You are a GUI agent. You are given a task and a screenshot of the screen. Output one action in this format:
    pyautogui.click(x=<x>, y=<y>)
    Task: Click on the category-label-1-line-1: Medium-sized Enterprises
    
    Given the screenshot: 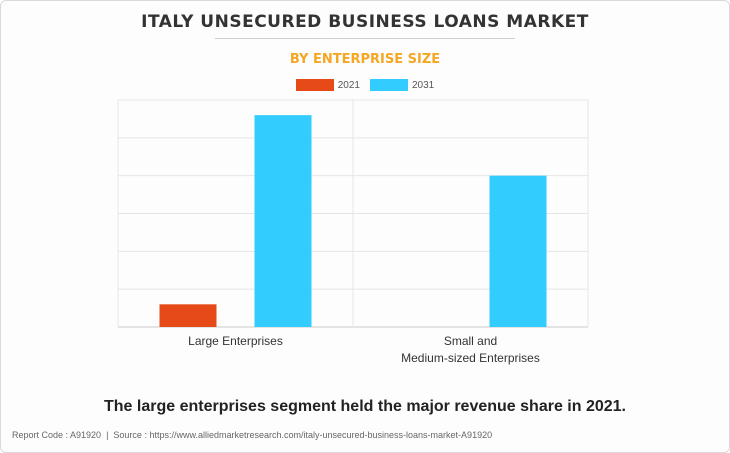 What is the action you would take?
    pyautogui.click(x=470, y=358)
    